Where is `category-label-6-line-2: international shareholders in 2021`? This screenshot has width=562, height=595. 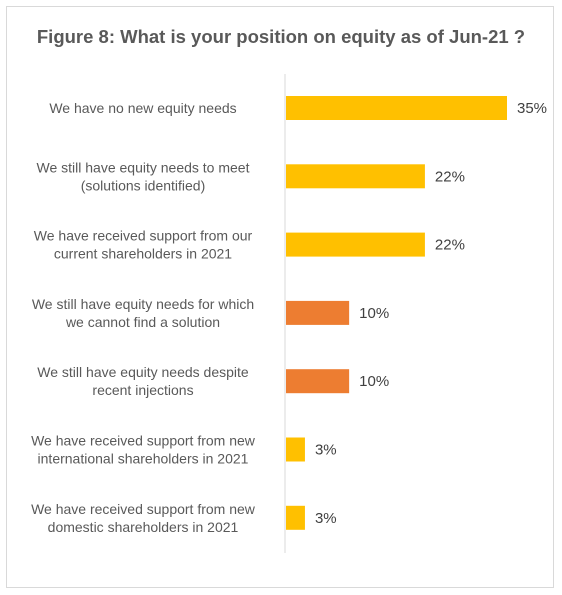
category-label-6-line-2: international shareholders in 2021 is located at coordinates (143, 459).